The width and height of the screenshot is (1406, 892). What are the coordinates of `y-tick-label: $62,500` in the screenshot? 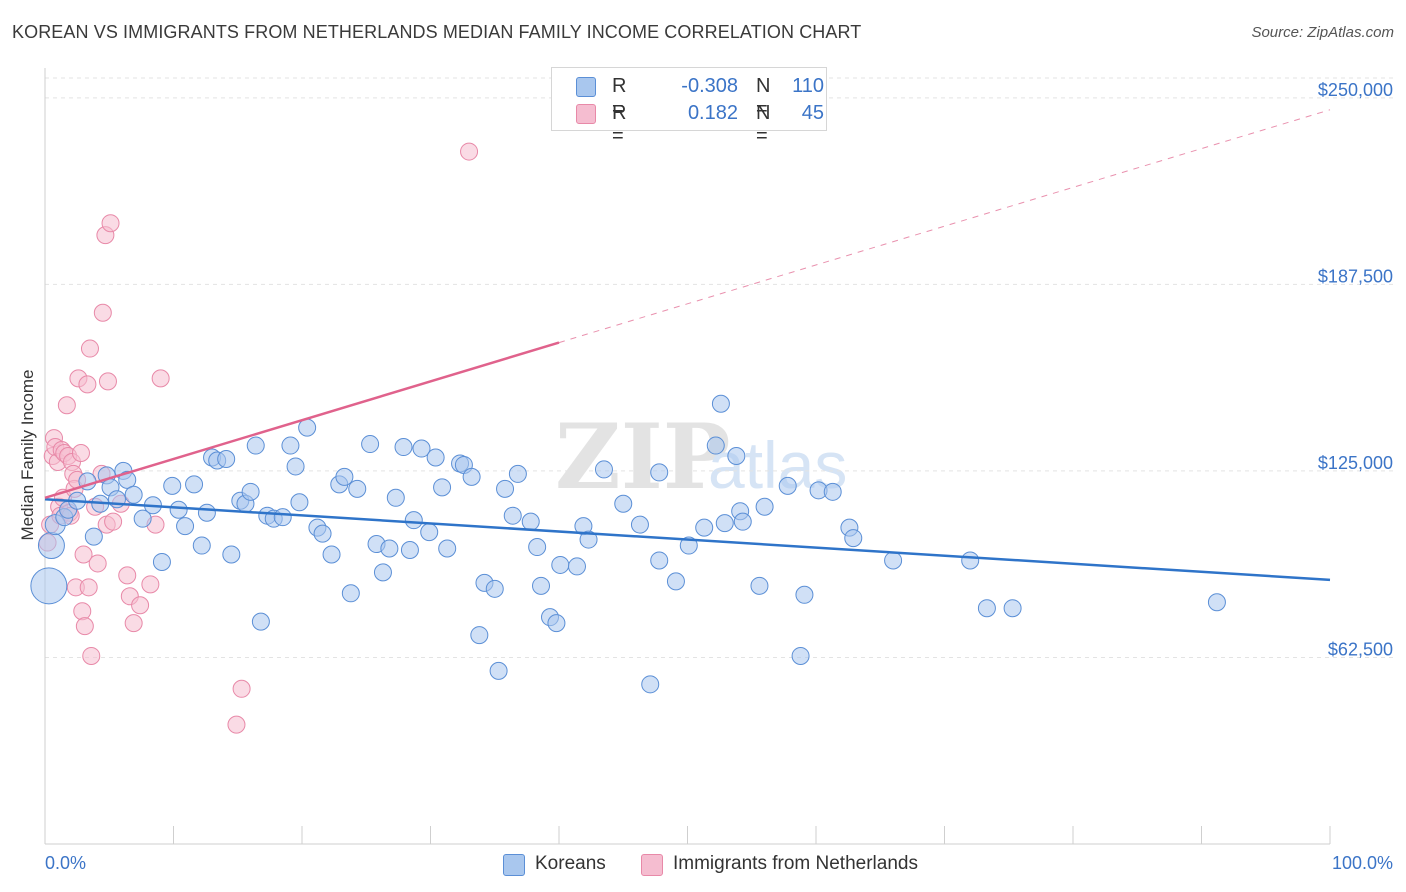 It's located at (1360, 649).